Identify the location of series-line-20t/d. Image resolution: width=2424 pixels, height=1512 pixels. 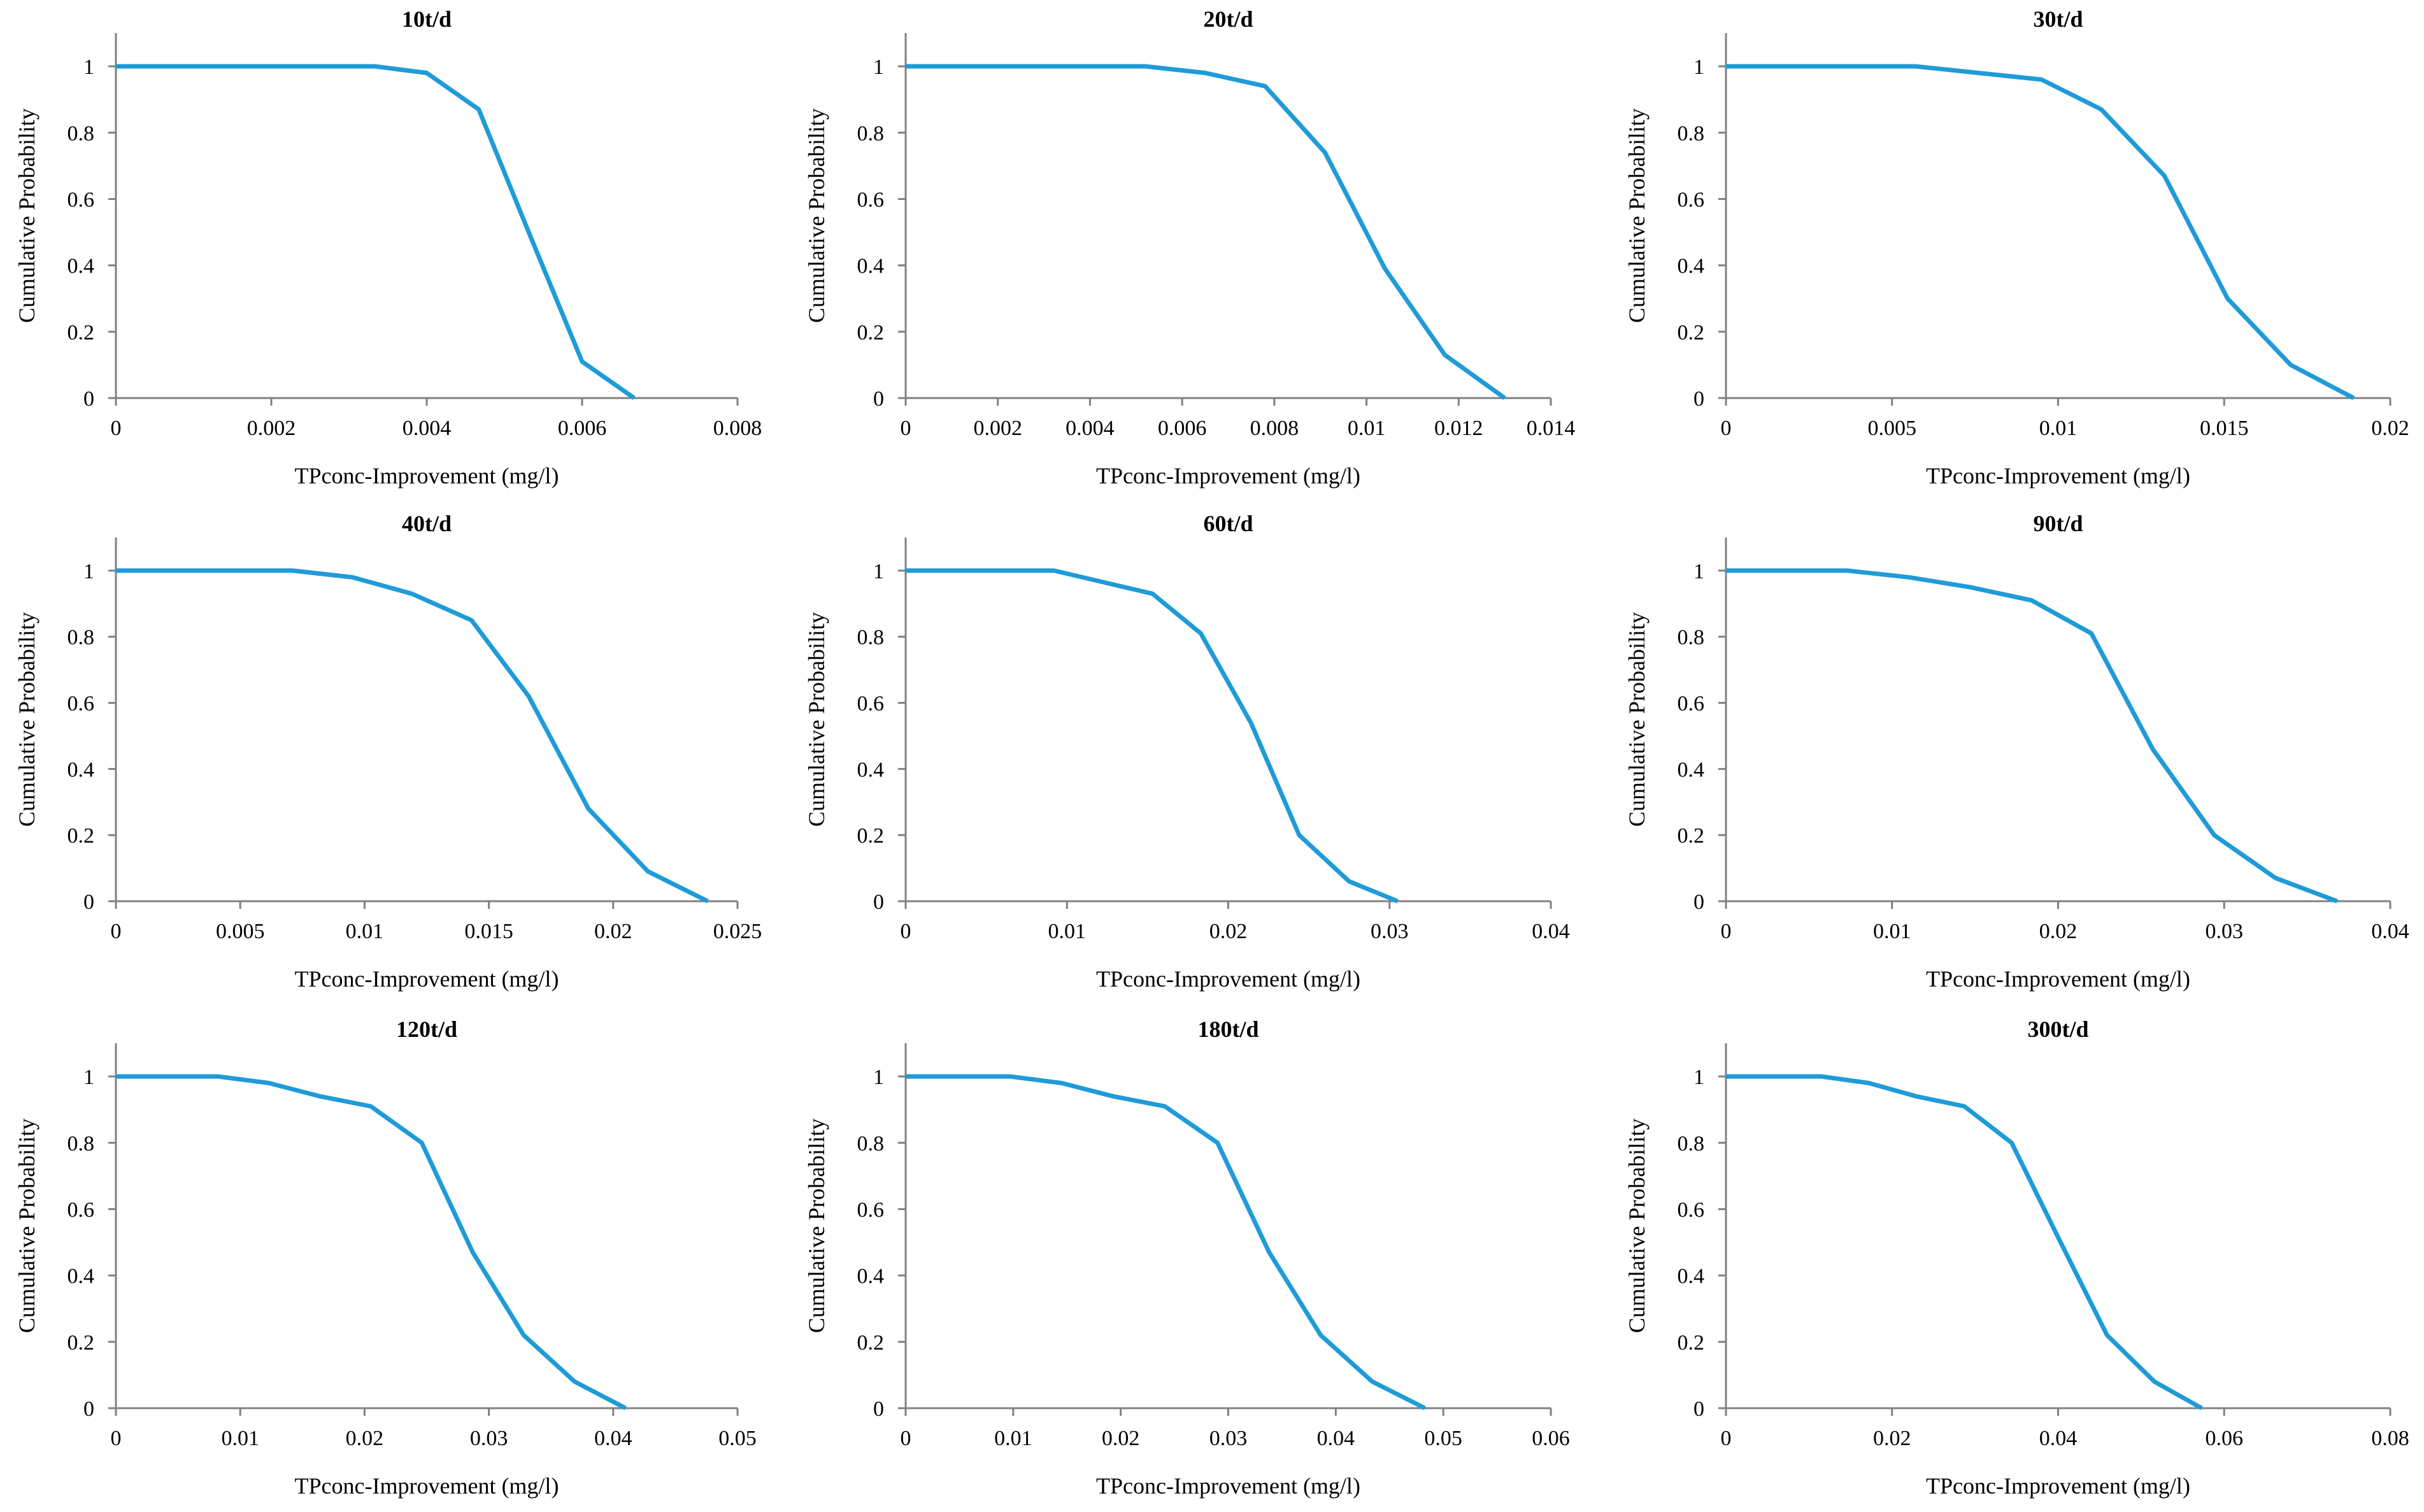
(1206, 232).